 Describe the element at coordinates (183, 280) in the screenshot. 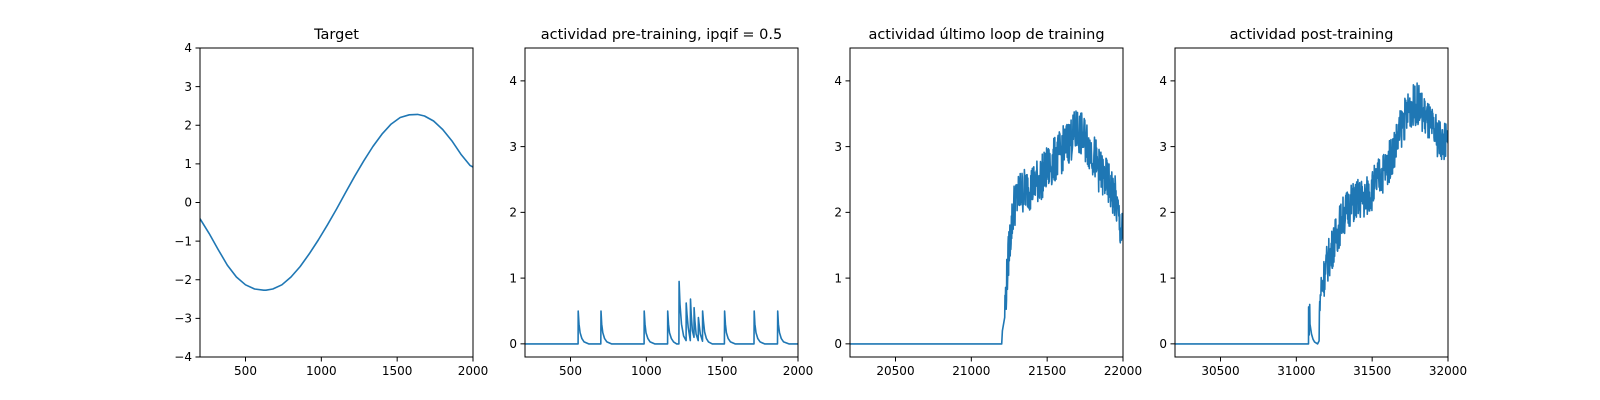

I see `y-tick-label: −2` at that location.